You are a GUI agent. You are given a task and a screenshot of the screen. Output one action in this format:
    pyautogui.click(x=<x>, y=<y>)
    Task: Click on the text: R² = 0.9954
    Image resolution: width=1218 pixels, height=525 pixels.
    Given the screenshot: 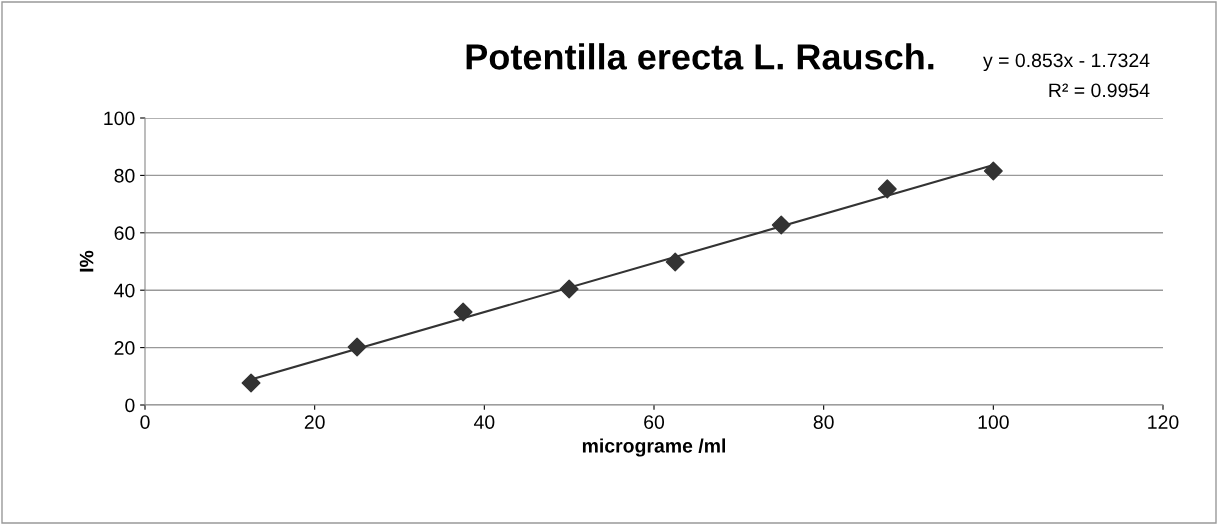 What is the action you would take?
    pyautogui.click(x=1099, y=90)
    